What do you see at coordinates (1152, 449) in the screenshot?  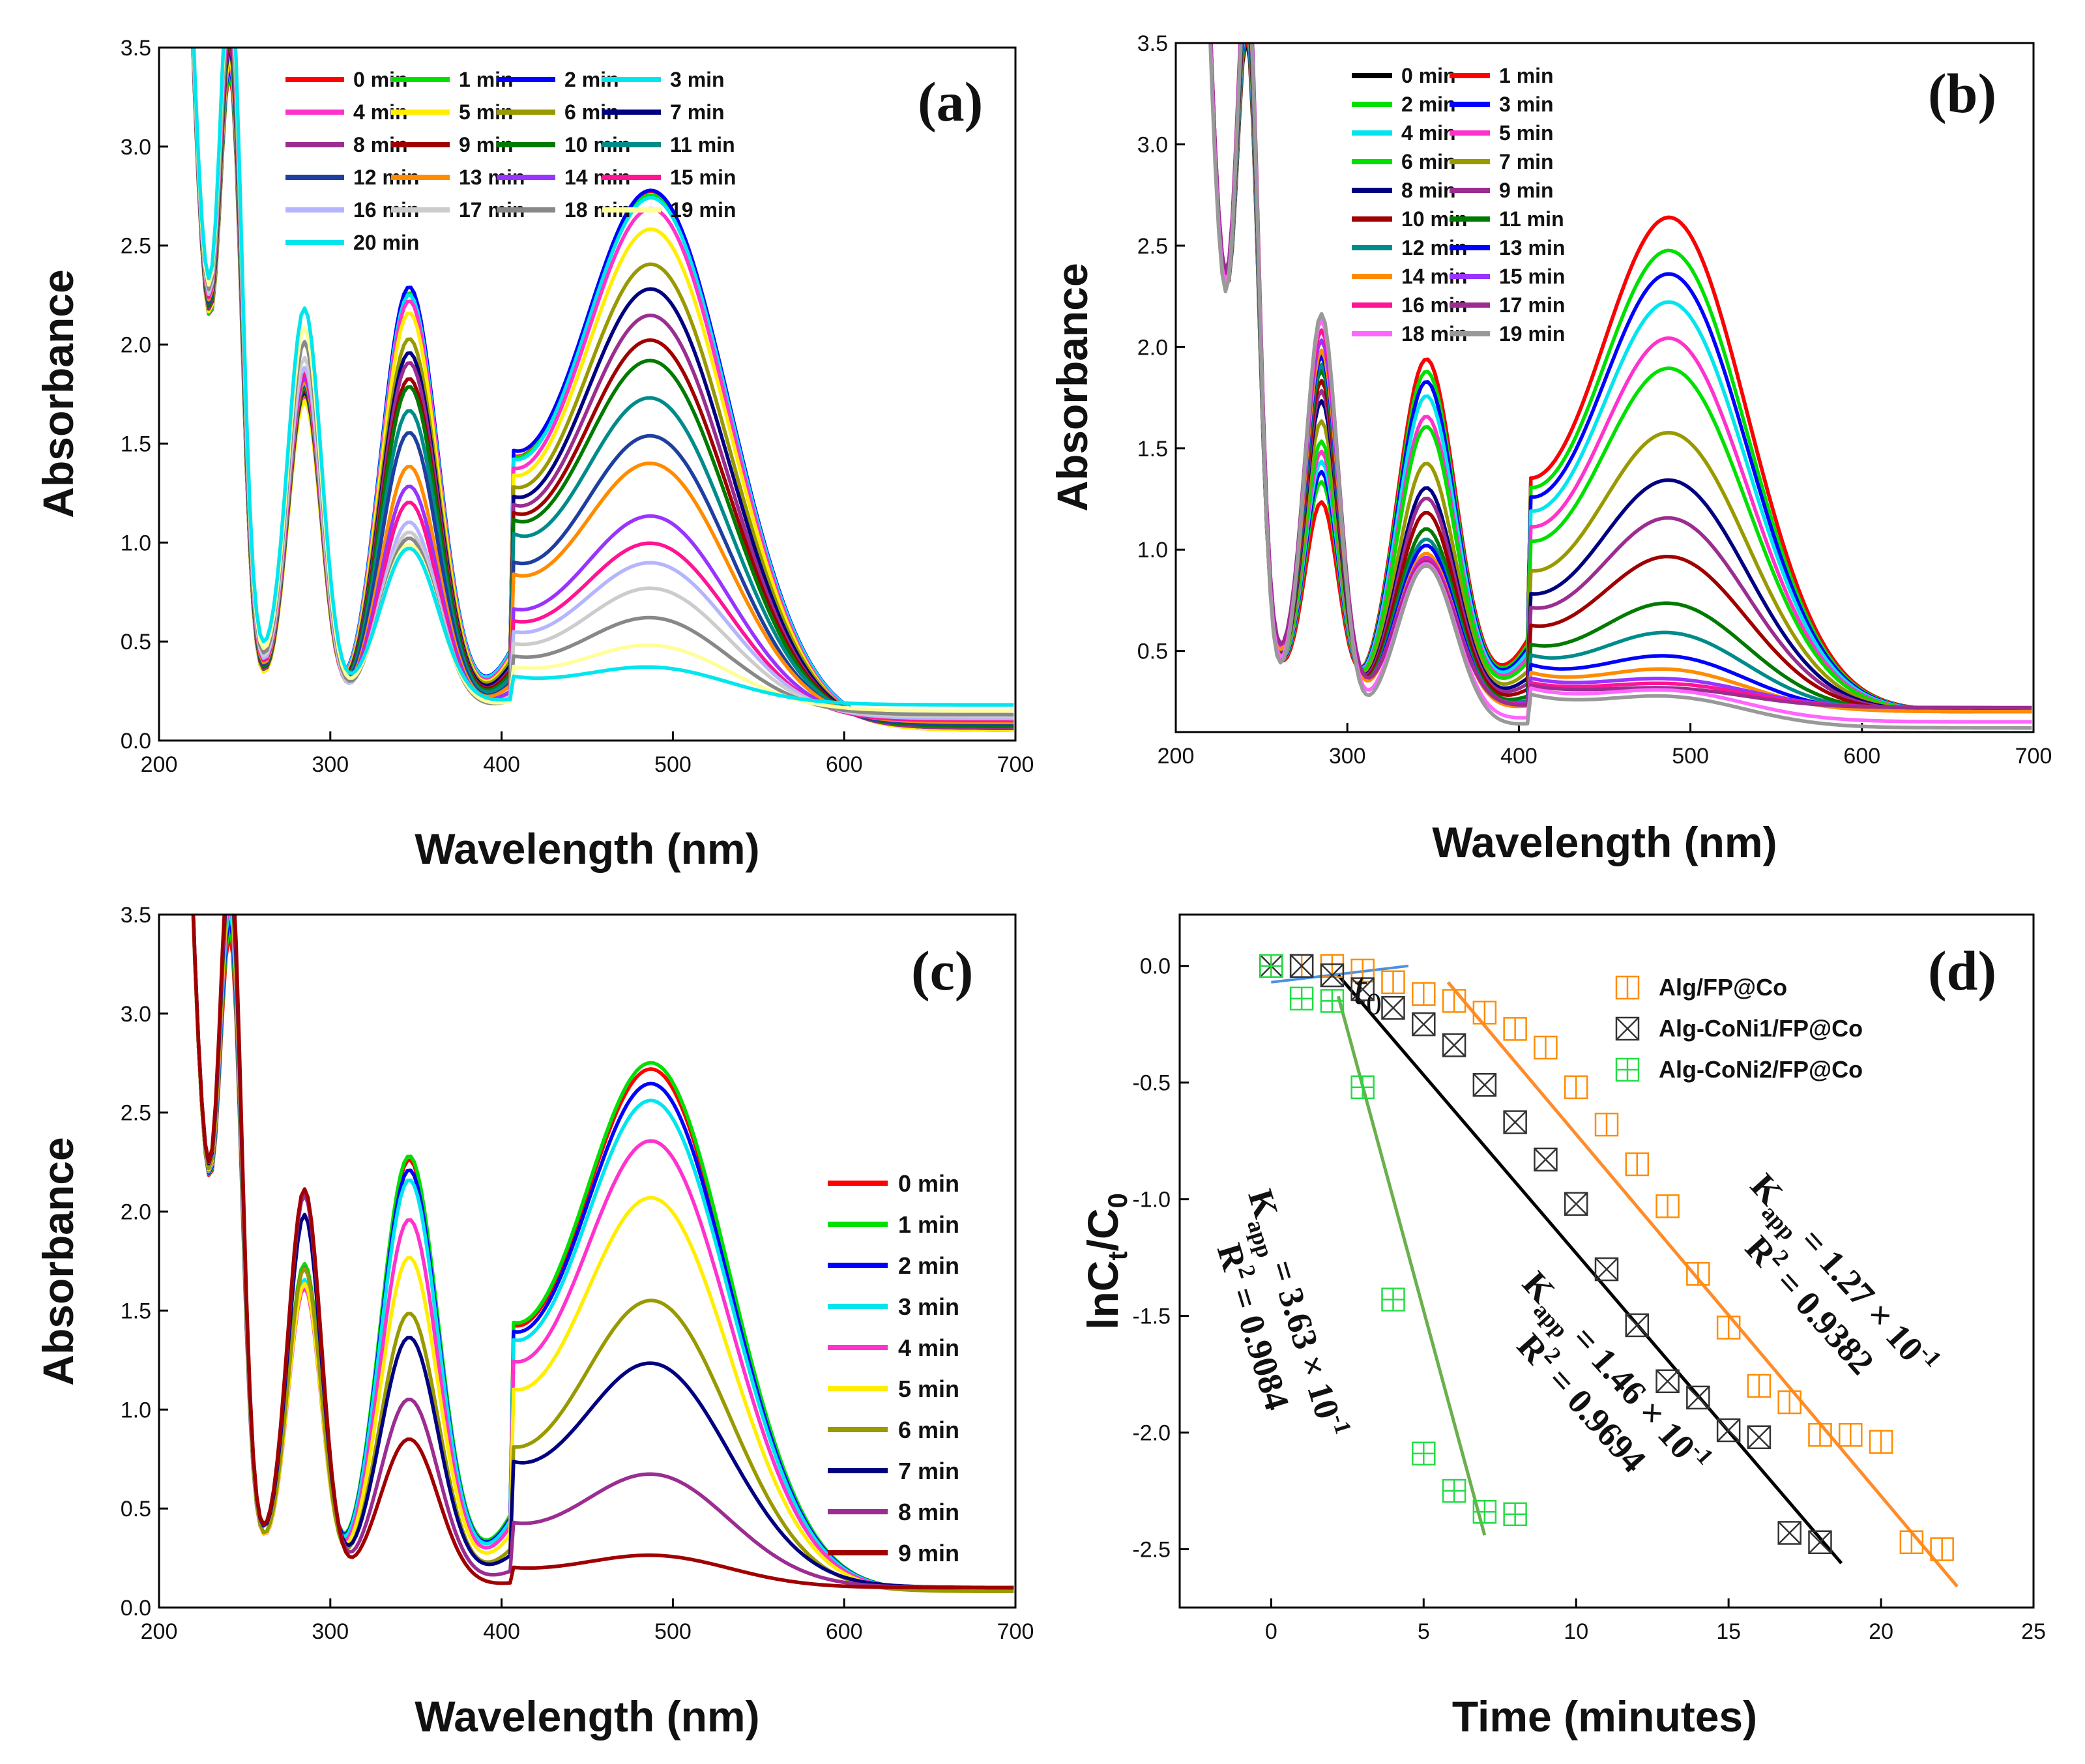 I see `y-tick-label: 1.5` at bounding box center [1152, 449].